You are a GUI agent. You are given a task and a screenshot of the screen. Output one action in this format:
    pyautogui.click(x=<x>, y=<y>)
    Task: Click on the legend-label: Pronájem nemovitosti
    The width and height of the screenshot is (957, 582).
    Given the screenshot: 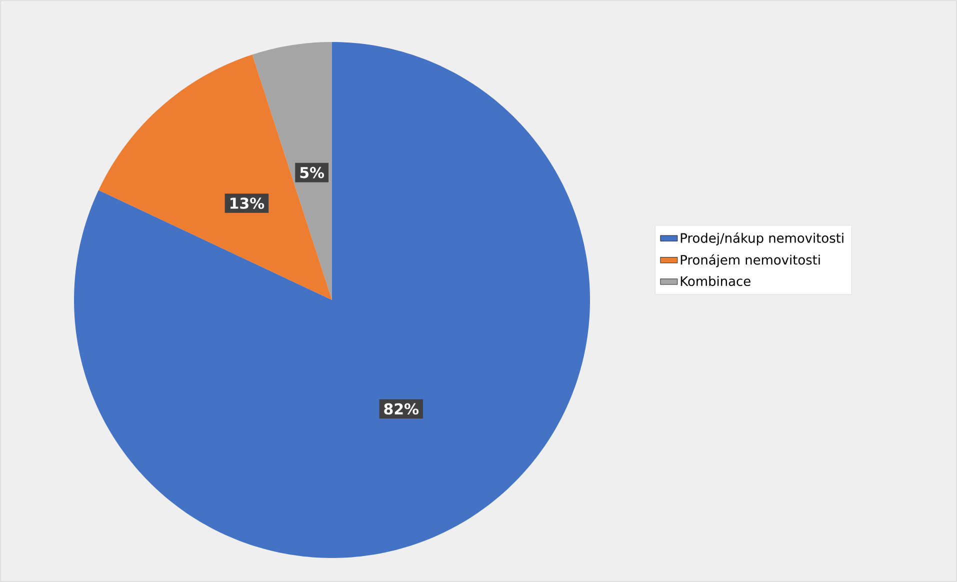 What is the action you would take?
    pyautogui.click(x=750, y=261)
    